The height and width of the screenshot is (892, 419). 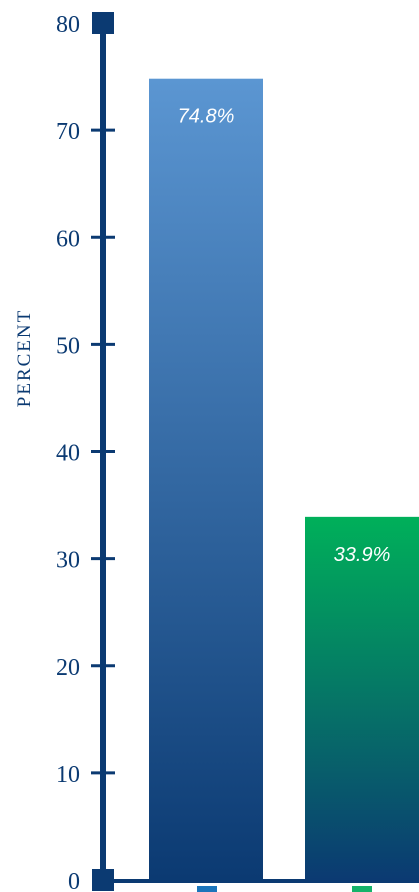 What do you see at coordinates (68, 132) in the screenshot?
I see `y-tick-label-70: 70` at bounding box center [68, 132].